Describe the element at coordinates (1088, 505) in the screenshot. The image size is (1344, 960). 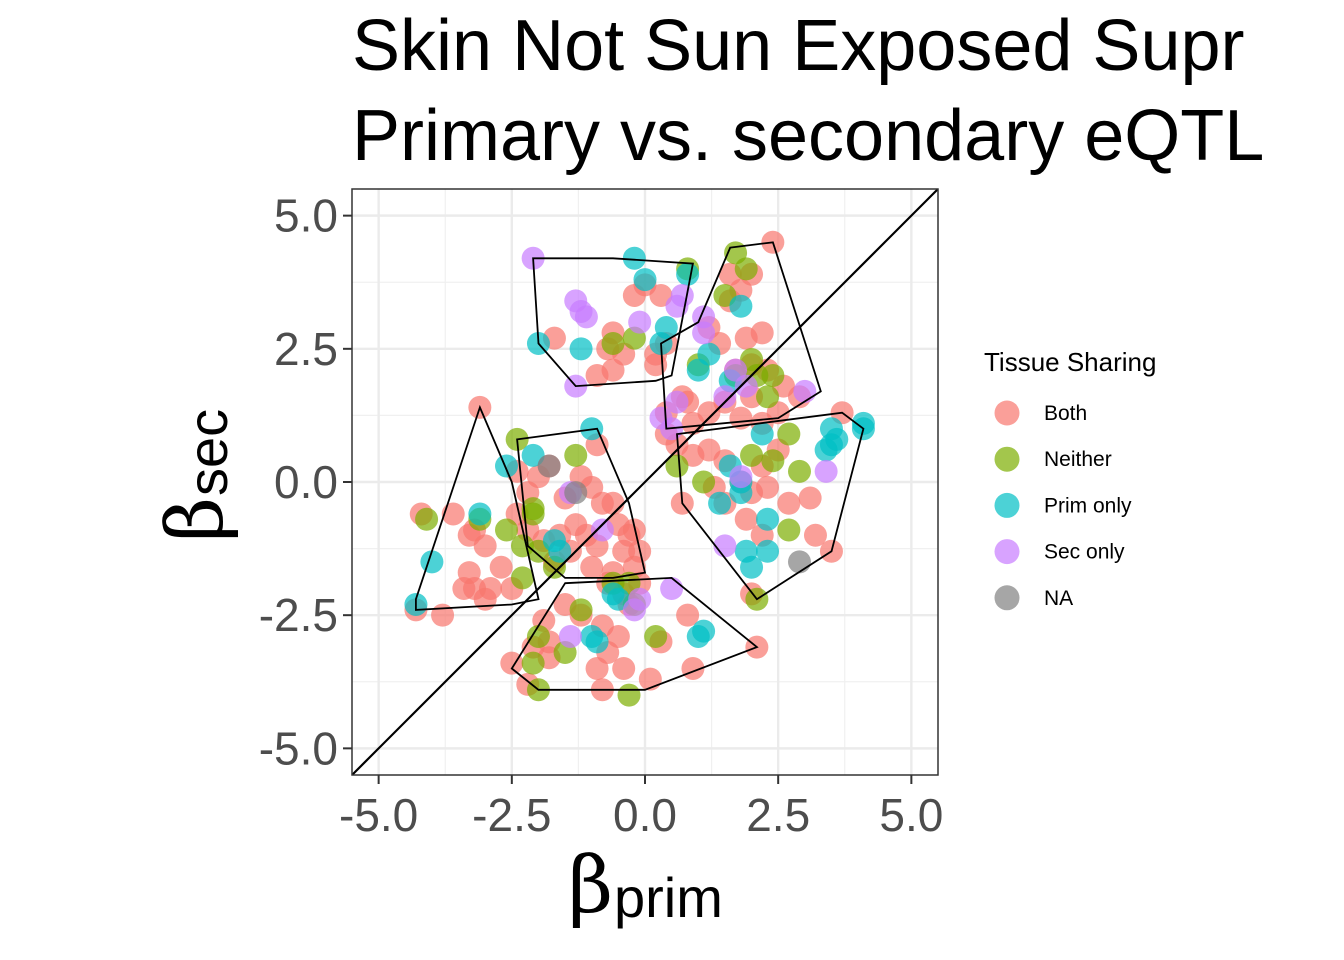
I see `legend-label-prim-only: Prim only` at that location.